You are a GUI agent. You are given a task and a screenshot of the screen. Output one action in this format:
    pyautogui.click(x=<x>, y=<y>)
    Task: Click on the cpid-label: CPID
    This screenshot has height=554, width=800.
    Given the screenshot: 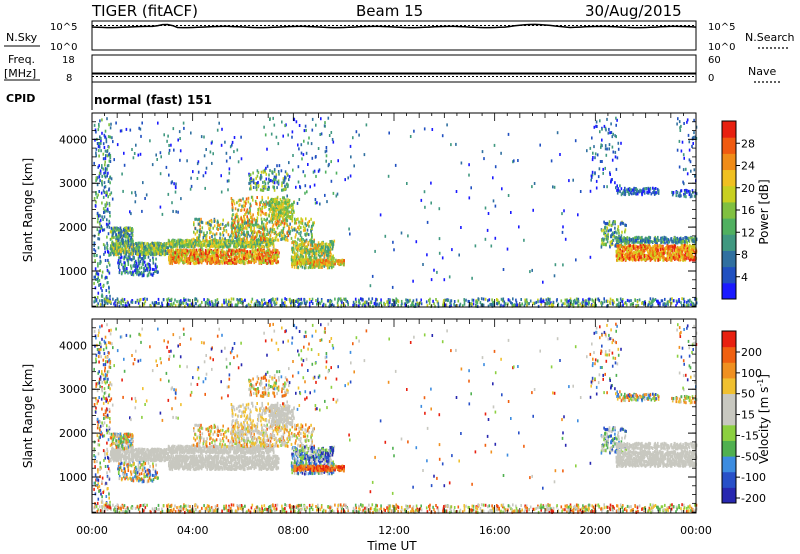 What is the action you would take?
    pyautogui.click(x=20, y=98)
    